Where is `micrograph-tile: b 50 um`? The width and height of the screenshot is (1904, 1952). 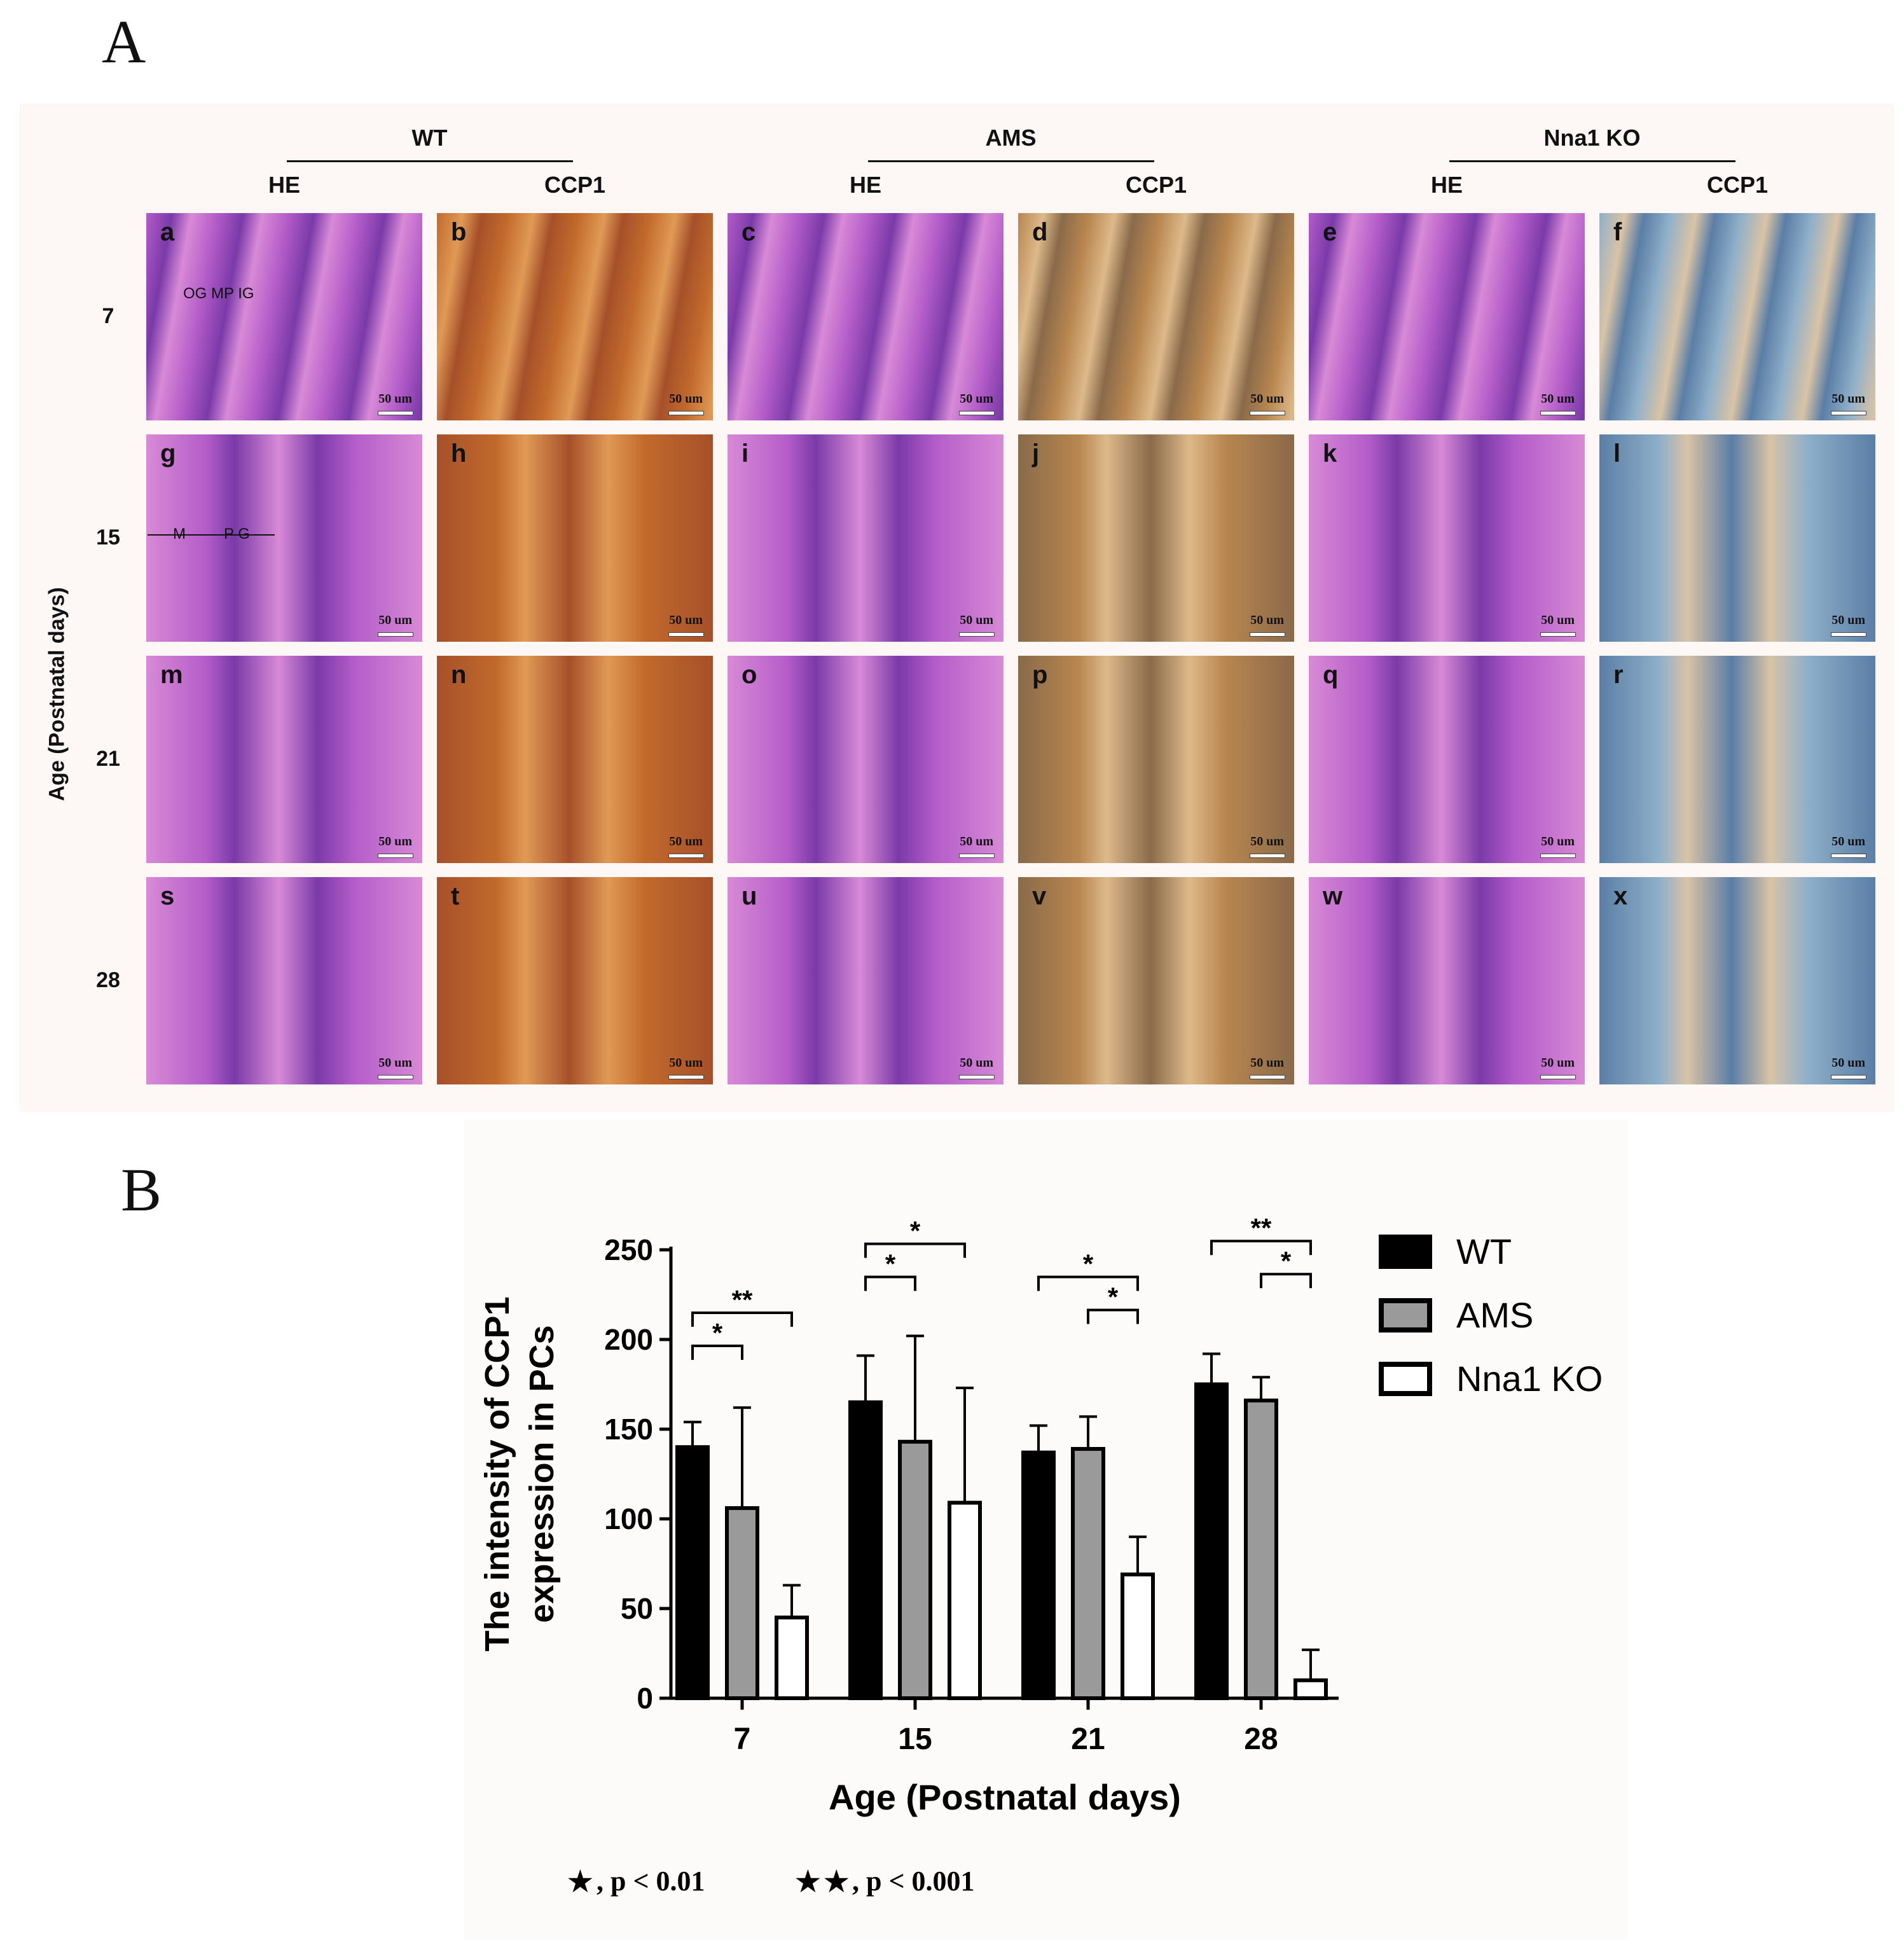 micrograph-tile: b 50 um is located at coordinates (575, 316).